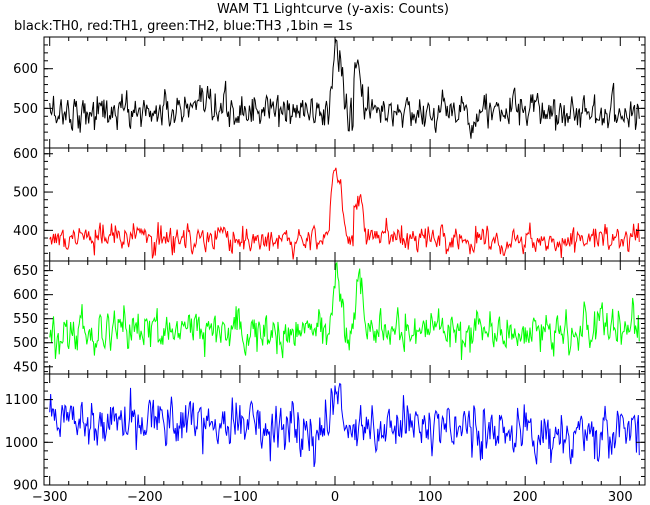  I want to click on x-tick-label: −300, so click(50, 497).